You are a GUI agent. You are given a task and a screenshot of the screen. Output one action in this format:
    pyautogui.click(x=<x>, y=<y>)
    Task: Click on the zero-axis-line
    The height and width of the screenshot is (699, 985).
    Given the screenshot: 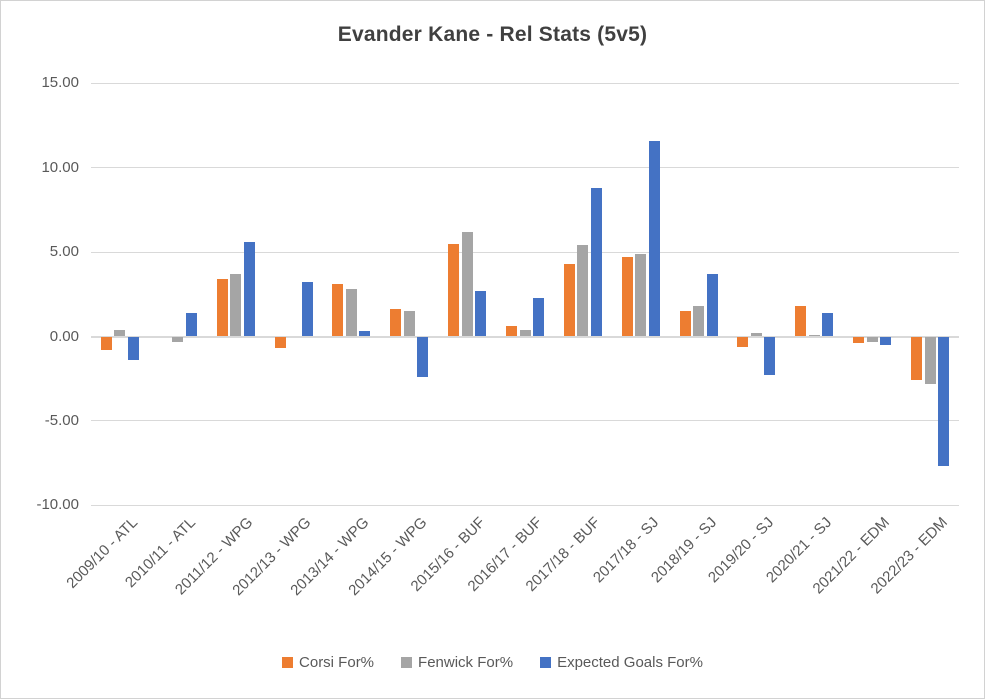 What is the action you would take?
    pyautogui.click(x=525, y=336)
    